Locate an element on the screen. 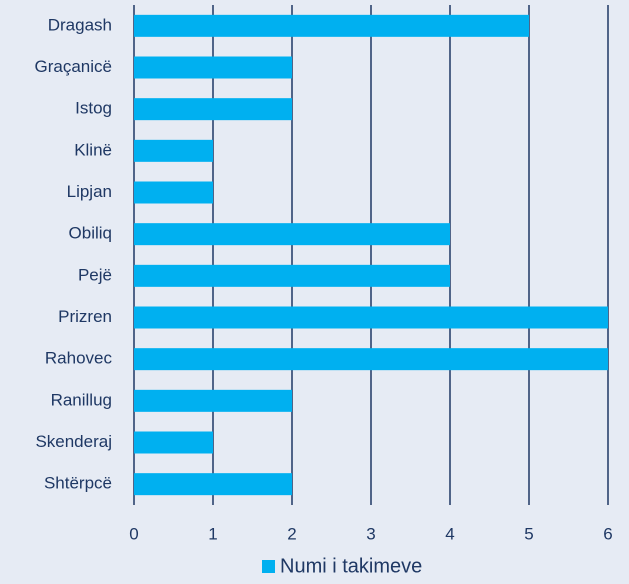 The image size is (629, 584). y-tick-label: Lipjan is located at coordinates (89, 191).